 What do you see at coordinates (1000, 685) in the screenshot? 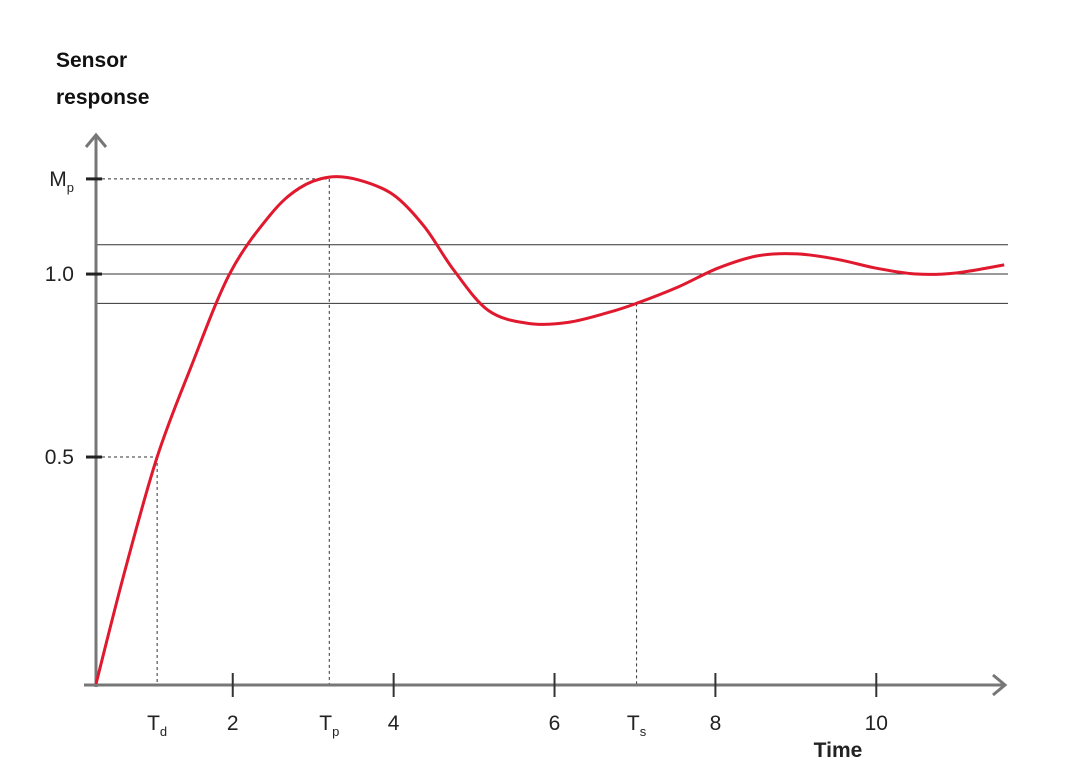
I see `x-axis-arrow` at bounding box center [1000, 685].